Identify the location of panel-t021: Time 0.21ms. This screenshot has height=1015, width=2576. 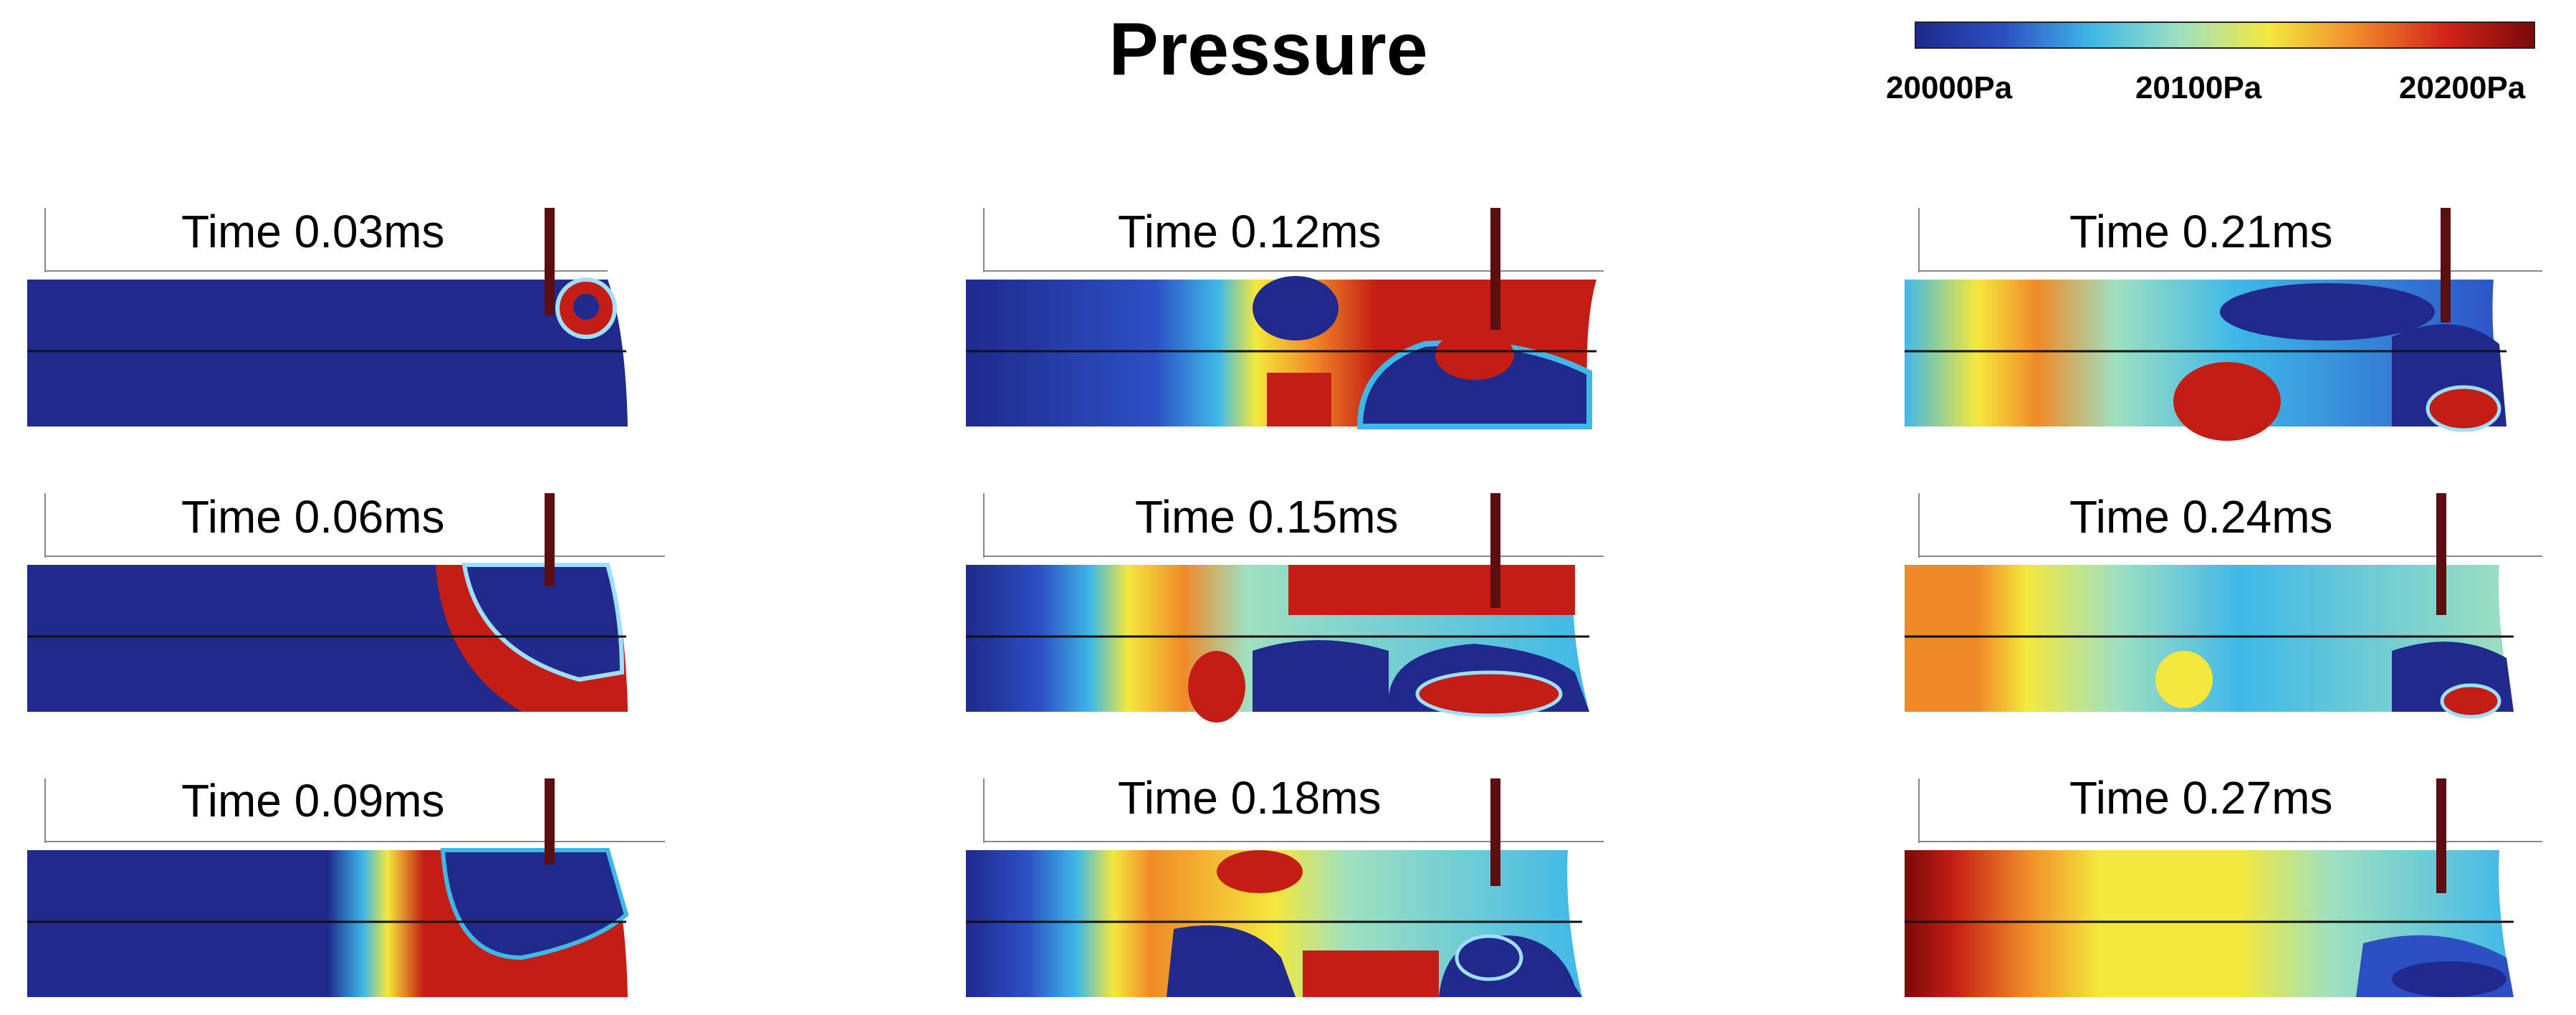
(2219, 322).